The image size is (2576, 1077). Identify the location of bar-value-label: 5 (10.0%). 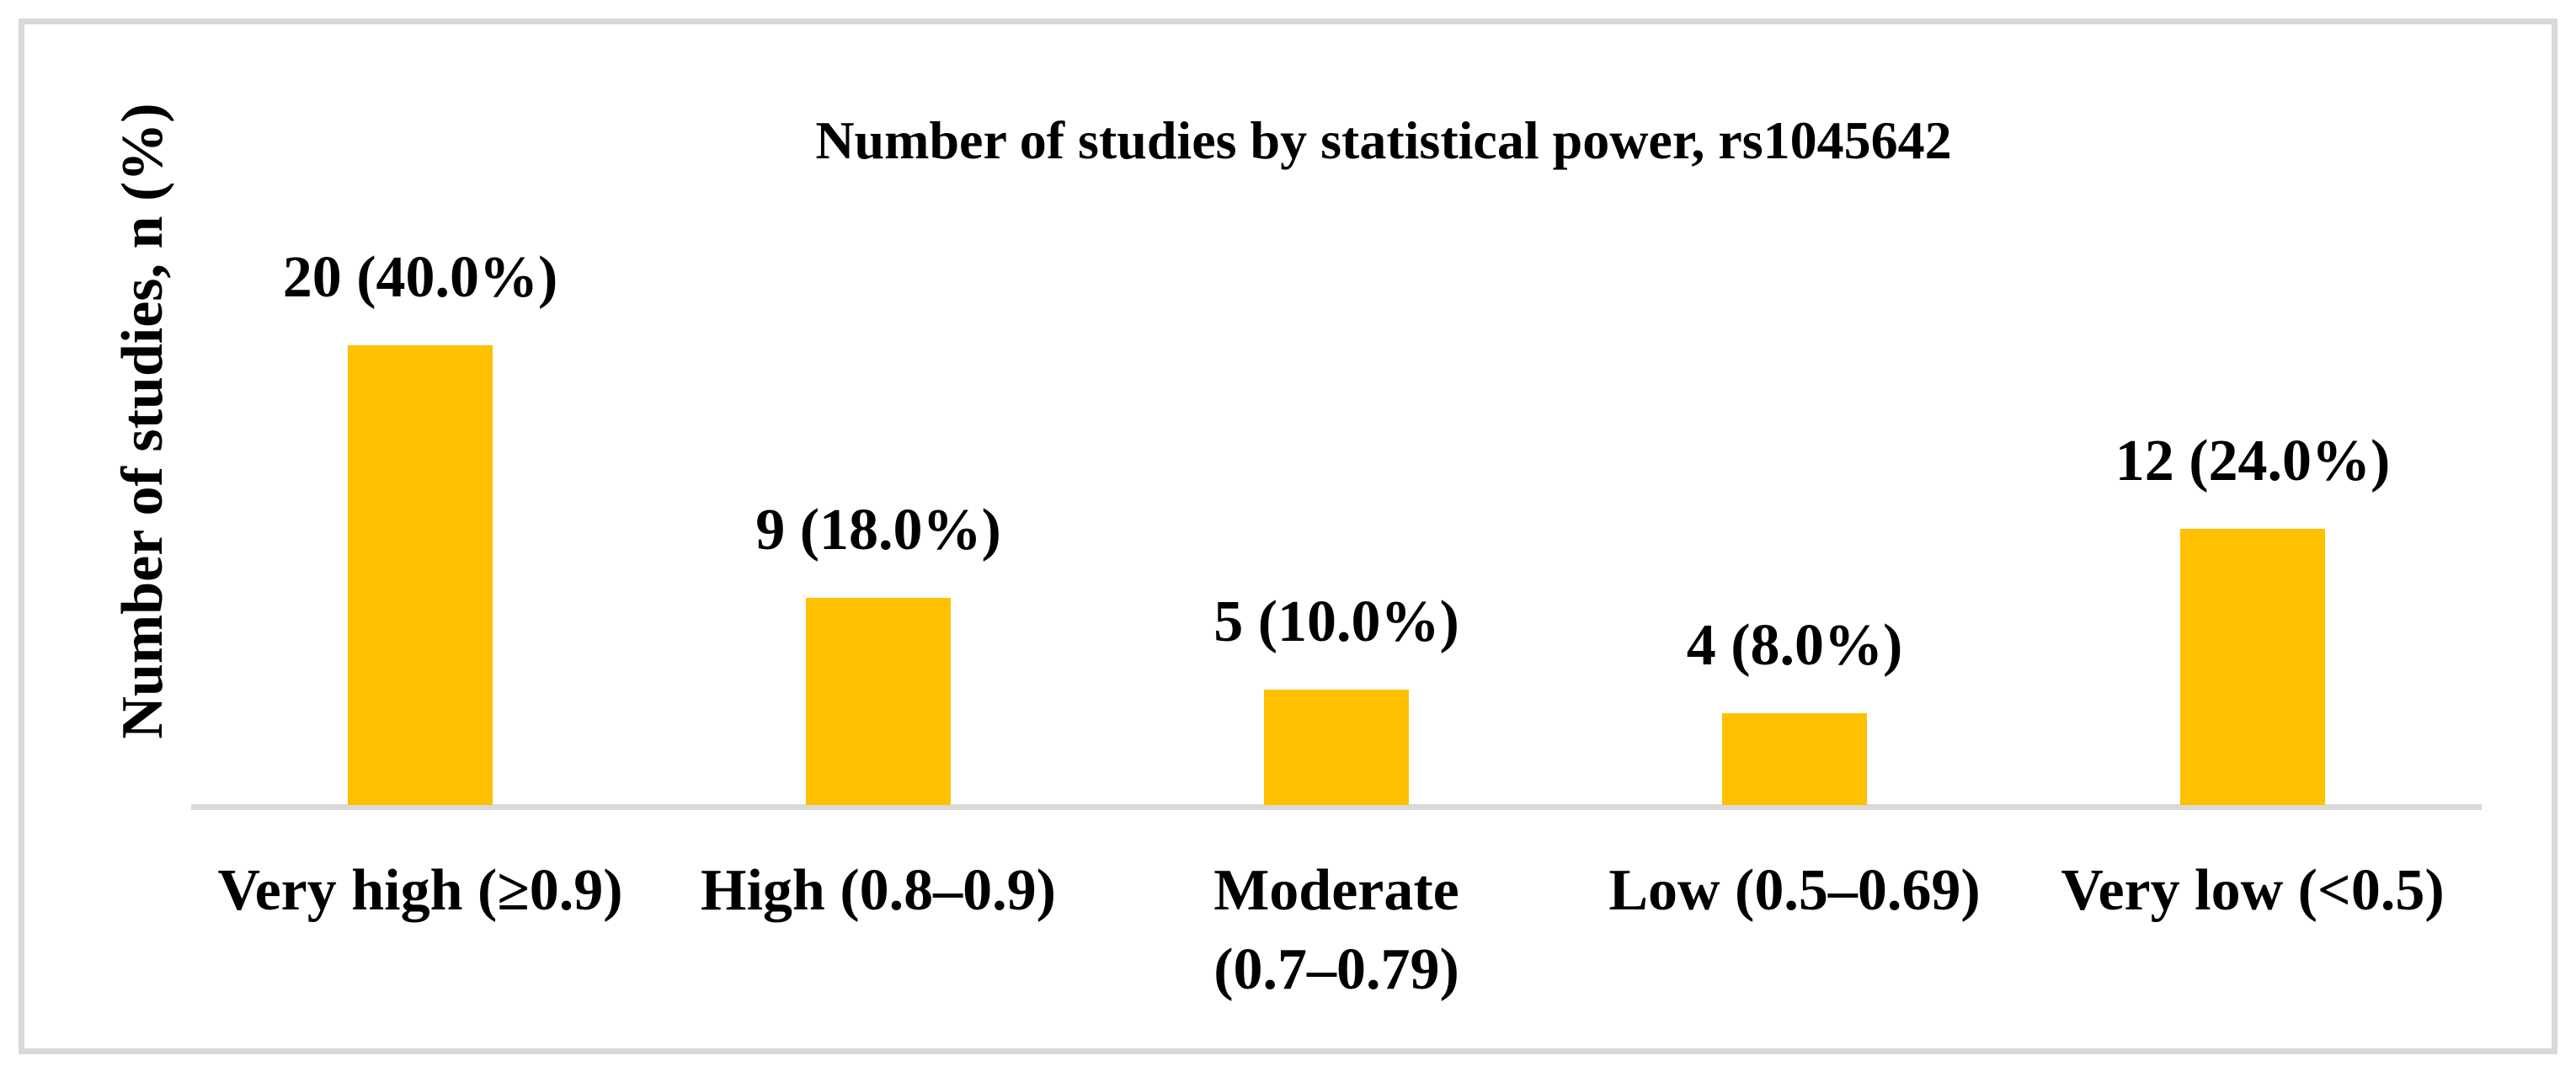
(1336, 621).